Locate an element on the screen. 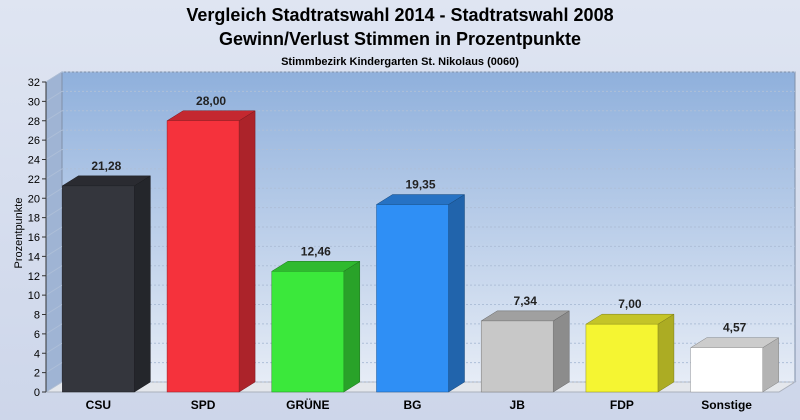 This screenshot has height=420, width=800. value-label: 7,00 is located at coordinates (630, 304).